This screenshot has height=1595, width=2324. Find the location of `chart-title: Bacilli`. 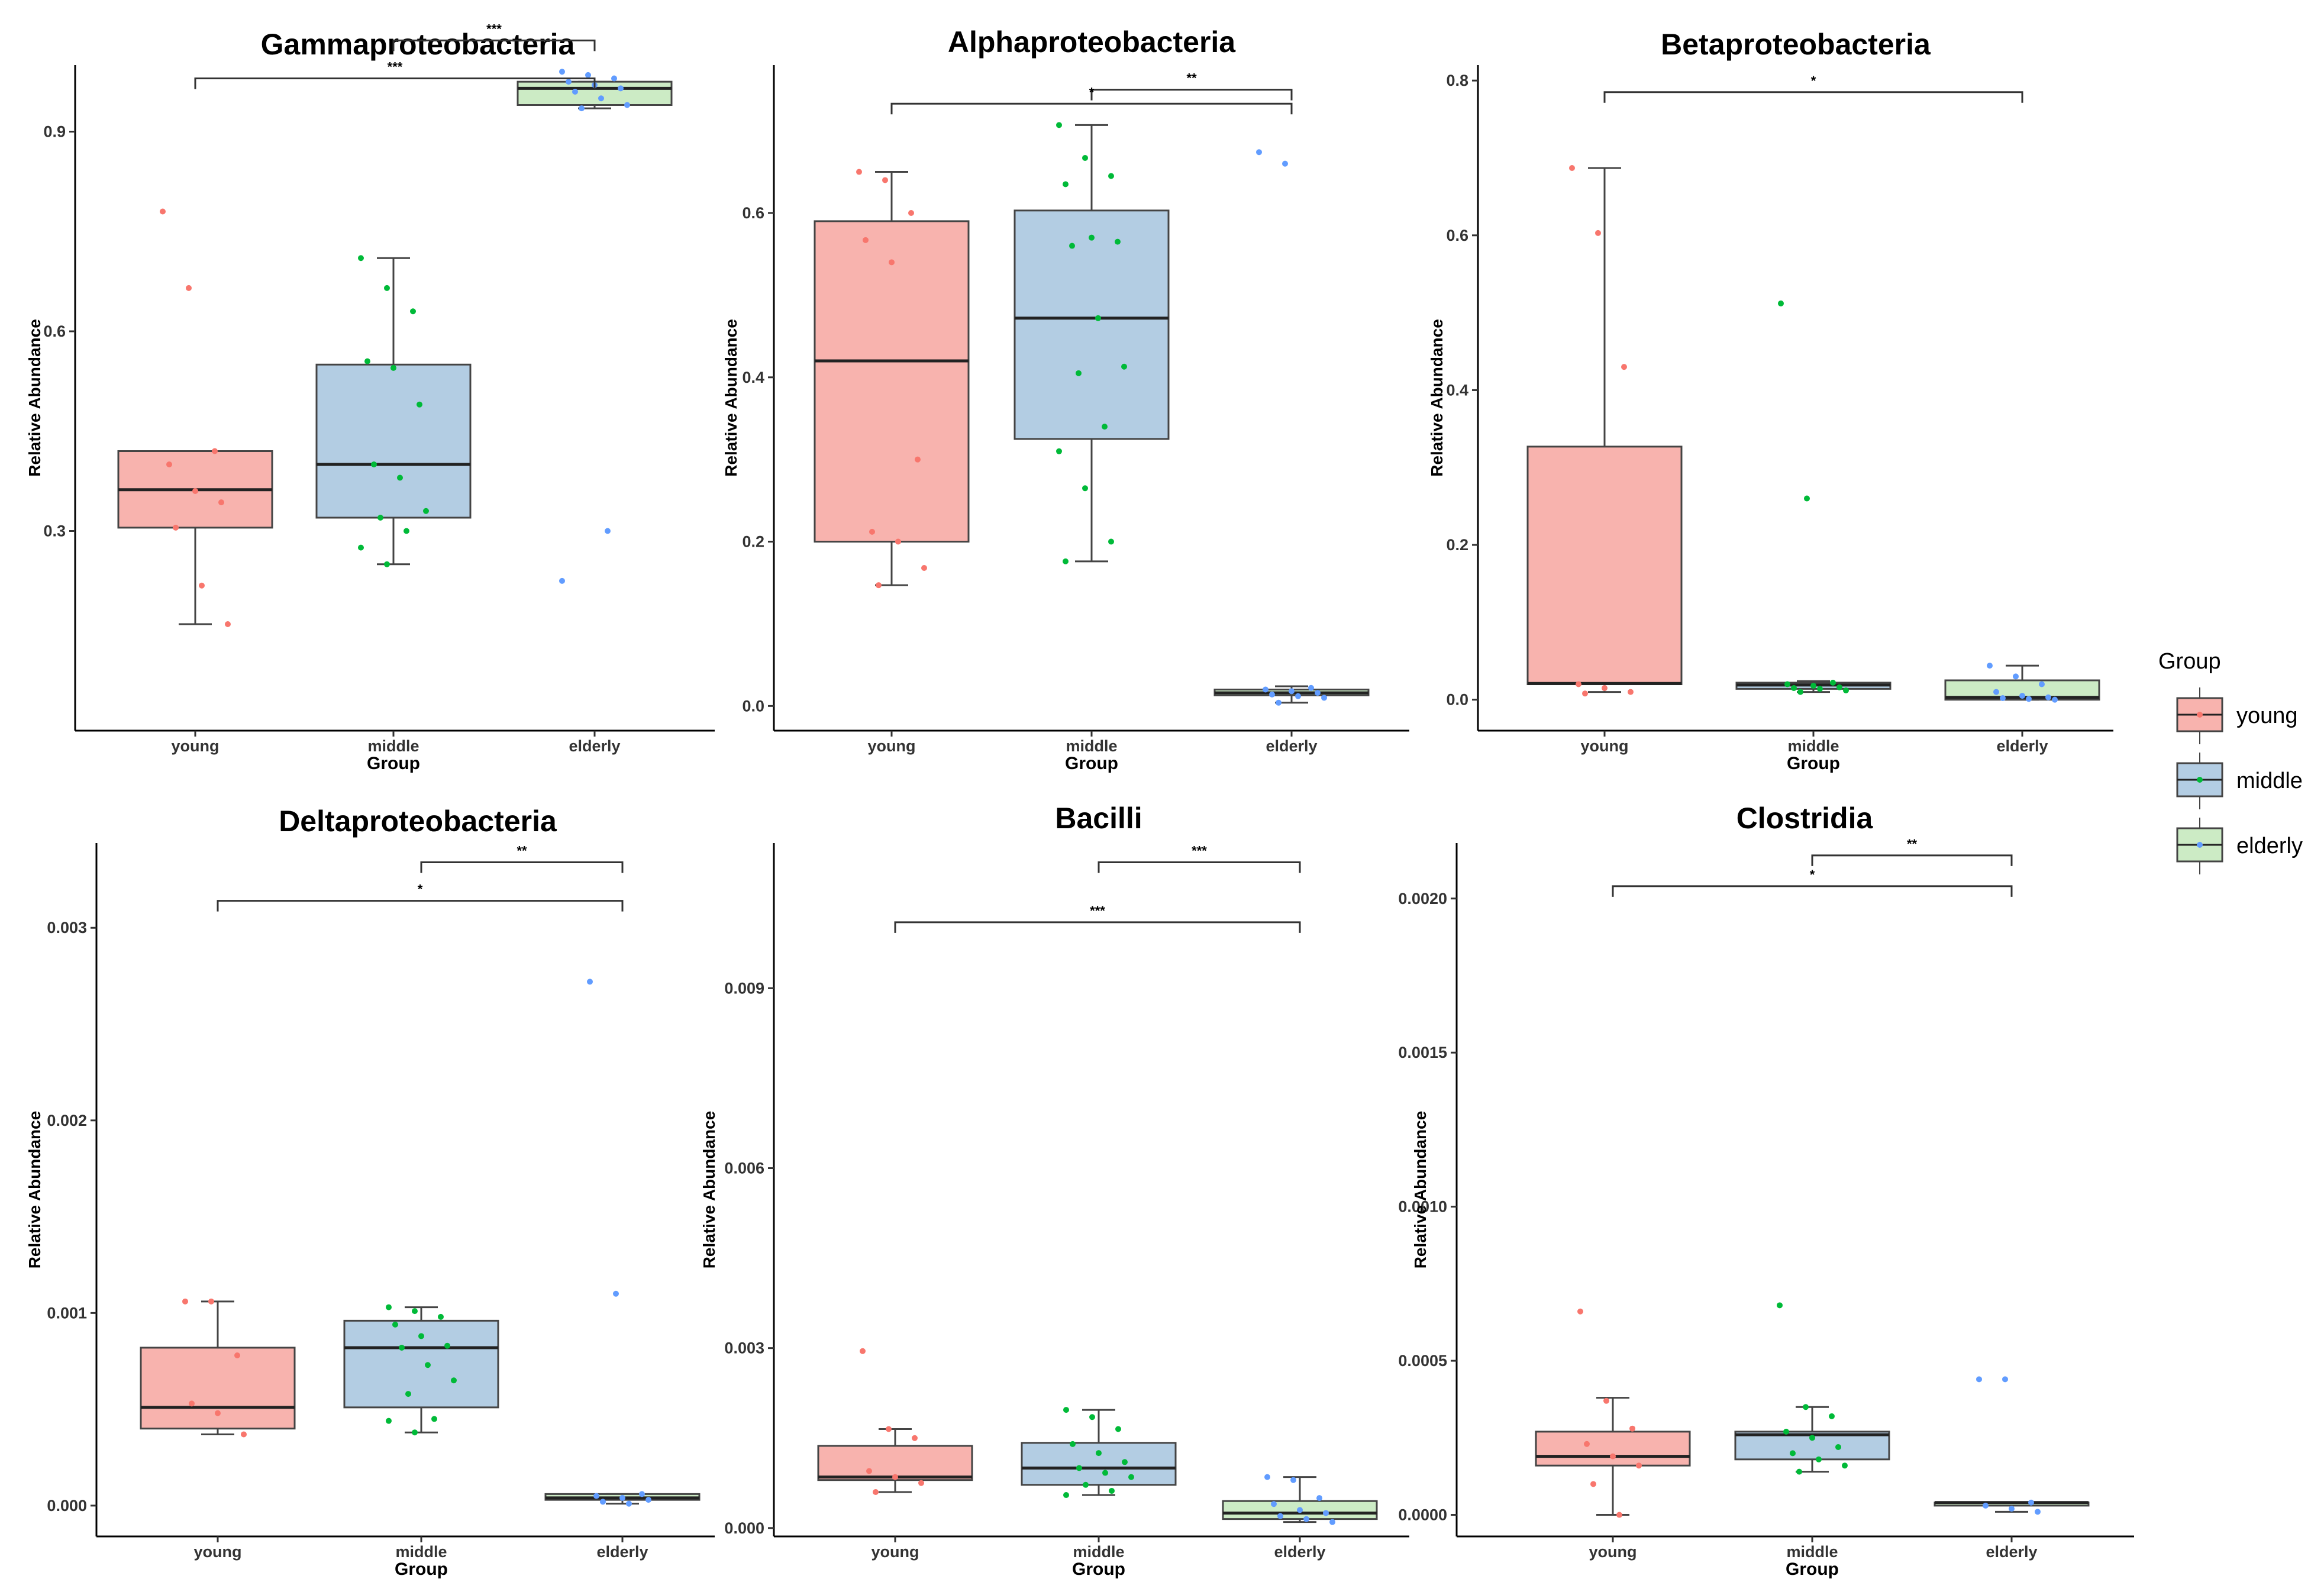

chart-title: Bacilli is located at coordinates (1098, 819).